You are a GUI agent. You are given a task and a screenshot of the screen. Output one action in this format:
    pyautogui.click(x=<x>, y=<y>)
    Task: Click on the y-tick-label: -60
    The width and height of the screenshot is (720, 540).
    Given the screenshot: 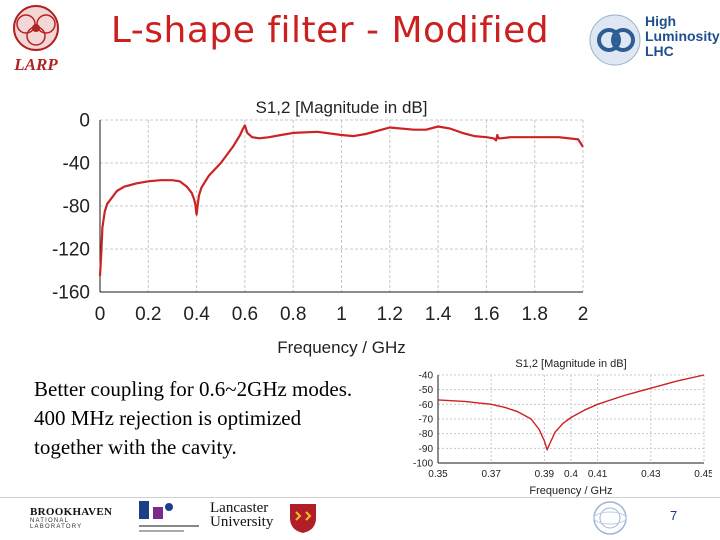 What is the action you would take?
    pyautogui.click(x=426, y=405)
    